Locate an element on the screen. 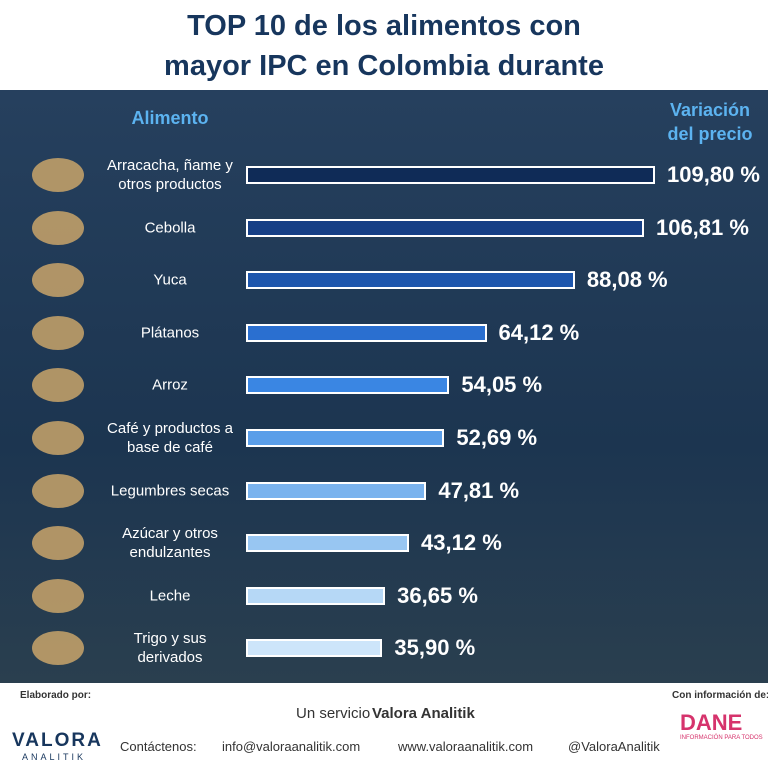 The width and height of the screenshot is (768, 768). value-label: 64,12 % is located at coordinates (539, 332).